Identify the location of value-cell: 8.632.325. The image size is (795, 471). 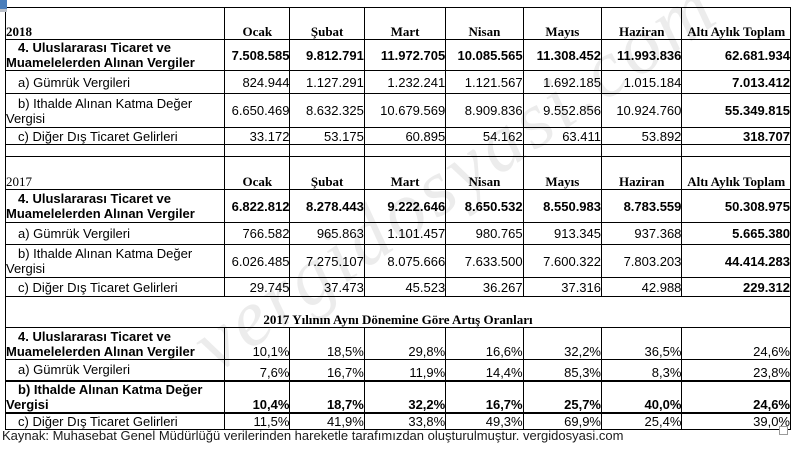
(327, 110).